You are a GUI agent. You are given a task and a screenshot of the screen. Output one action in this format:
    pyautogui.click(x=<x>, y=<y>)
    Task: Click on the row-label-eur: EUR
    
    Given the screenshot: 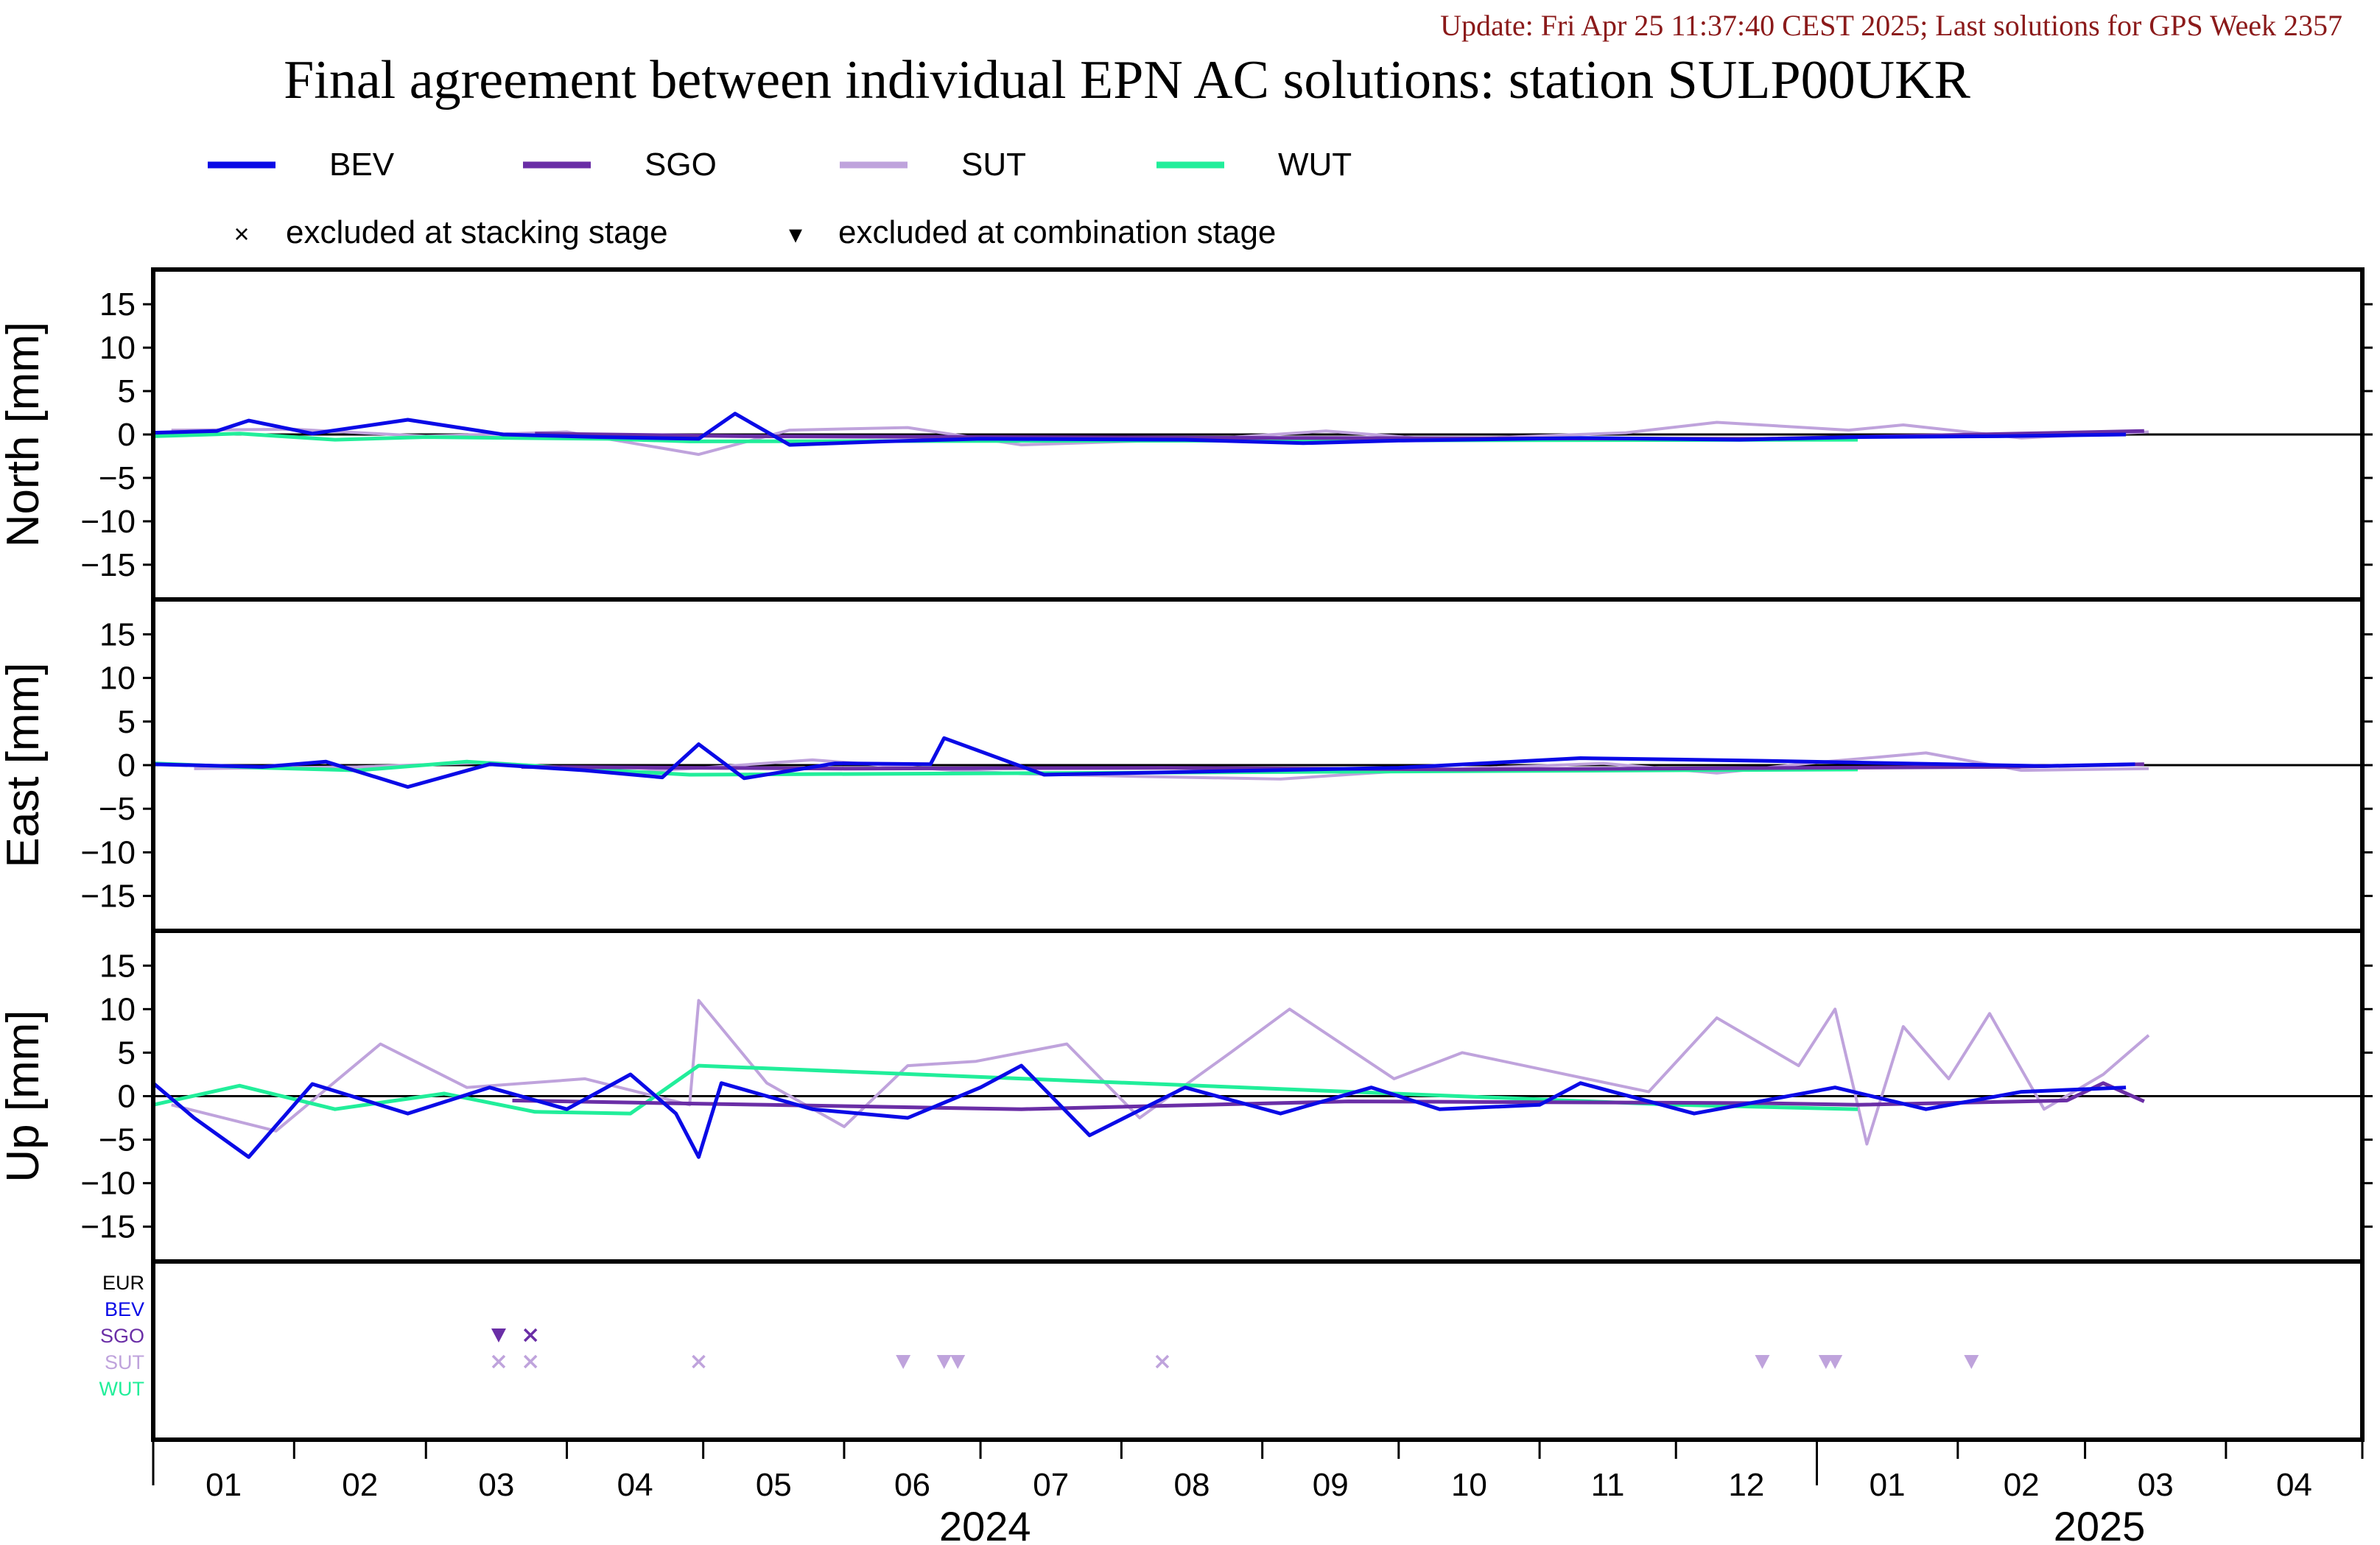 What is the action you would take?
    pyautogui.click(x=123, y=1283)
    